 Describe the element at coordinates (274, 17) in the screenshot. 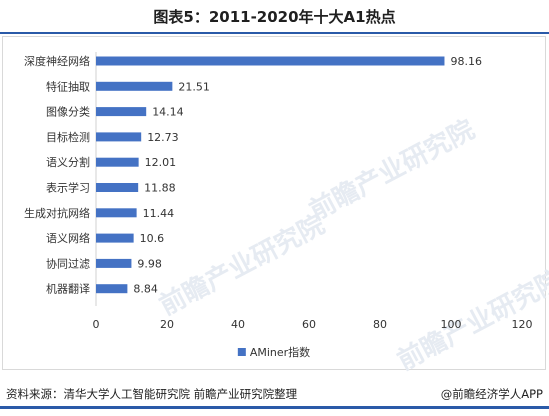

I see `chart-title: 图表5：2011-2020年十大A1热点` at that location.